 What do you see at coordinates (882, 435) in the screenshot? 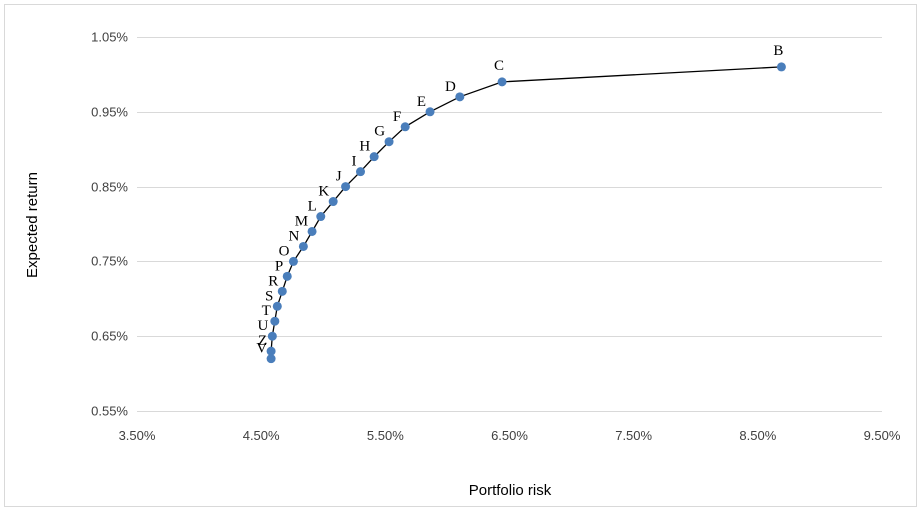
I see `x-tick-label: 9.50%` at bounding box center [882, 435].